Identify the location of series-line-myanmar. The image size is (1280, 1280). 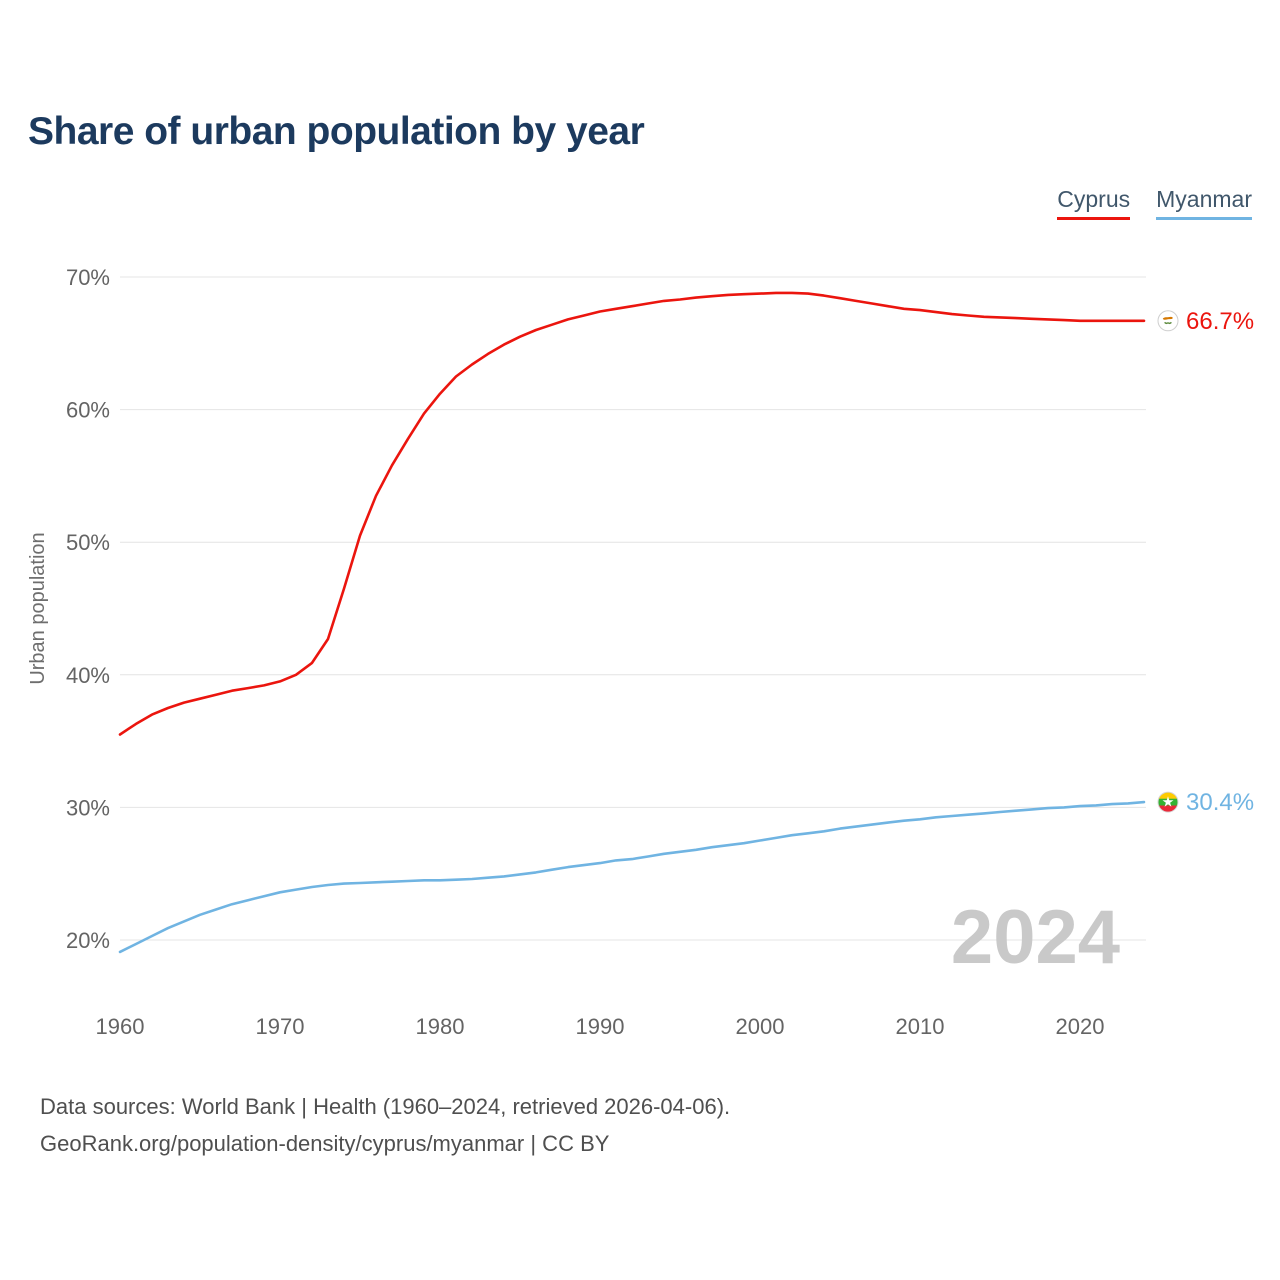
(632, 877).